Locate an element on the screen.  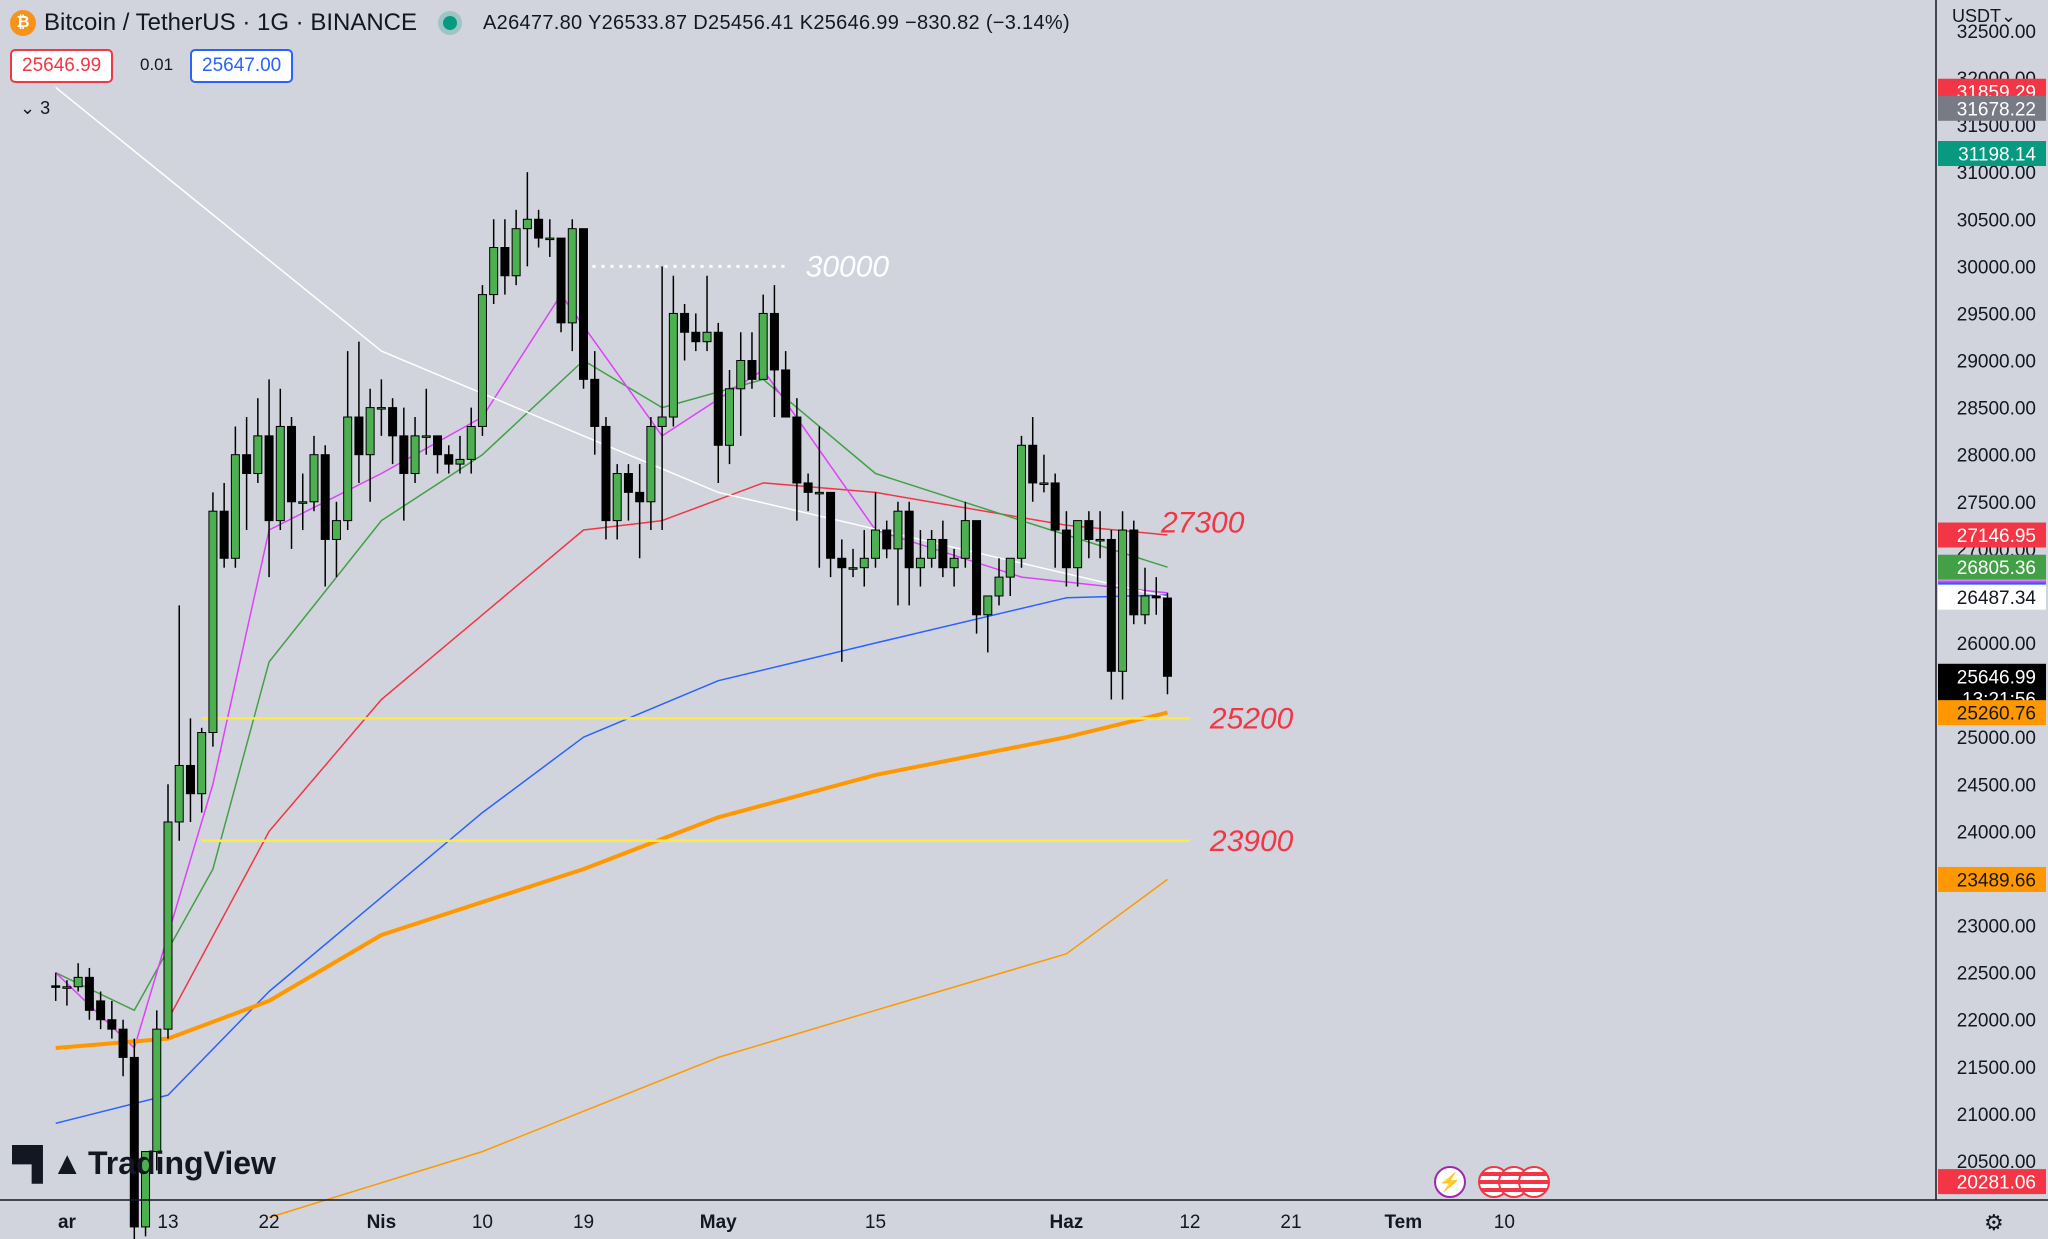
price-label-text: 26487.34 is located at coordinates (1997, 598).